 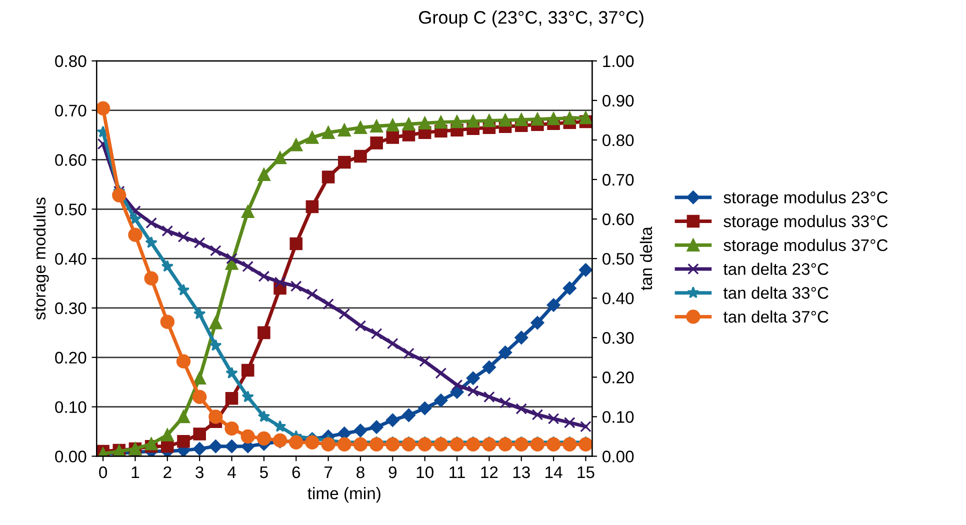 What do you see at coordinates (618, 378) in the screenshot?
I see `y2-tick-label: 0.20` at bounding box center [618, 378].